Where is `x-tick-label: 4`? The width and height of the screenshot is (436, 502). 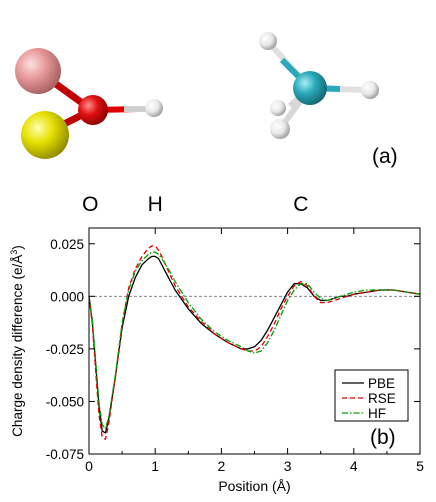
x-tick-label: 4 is located at coordinates (354, 466).